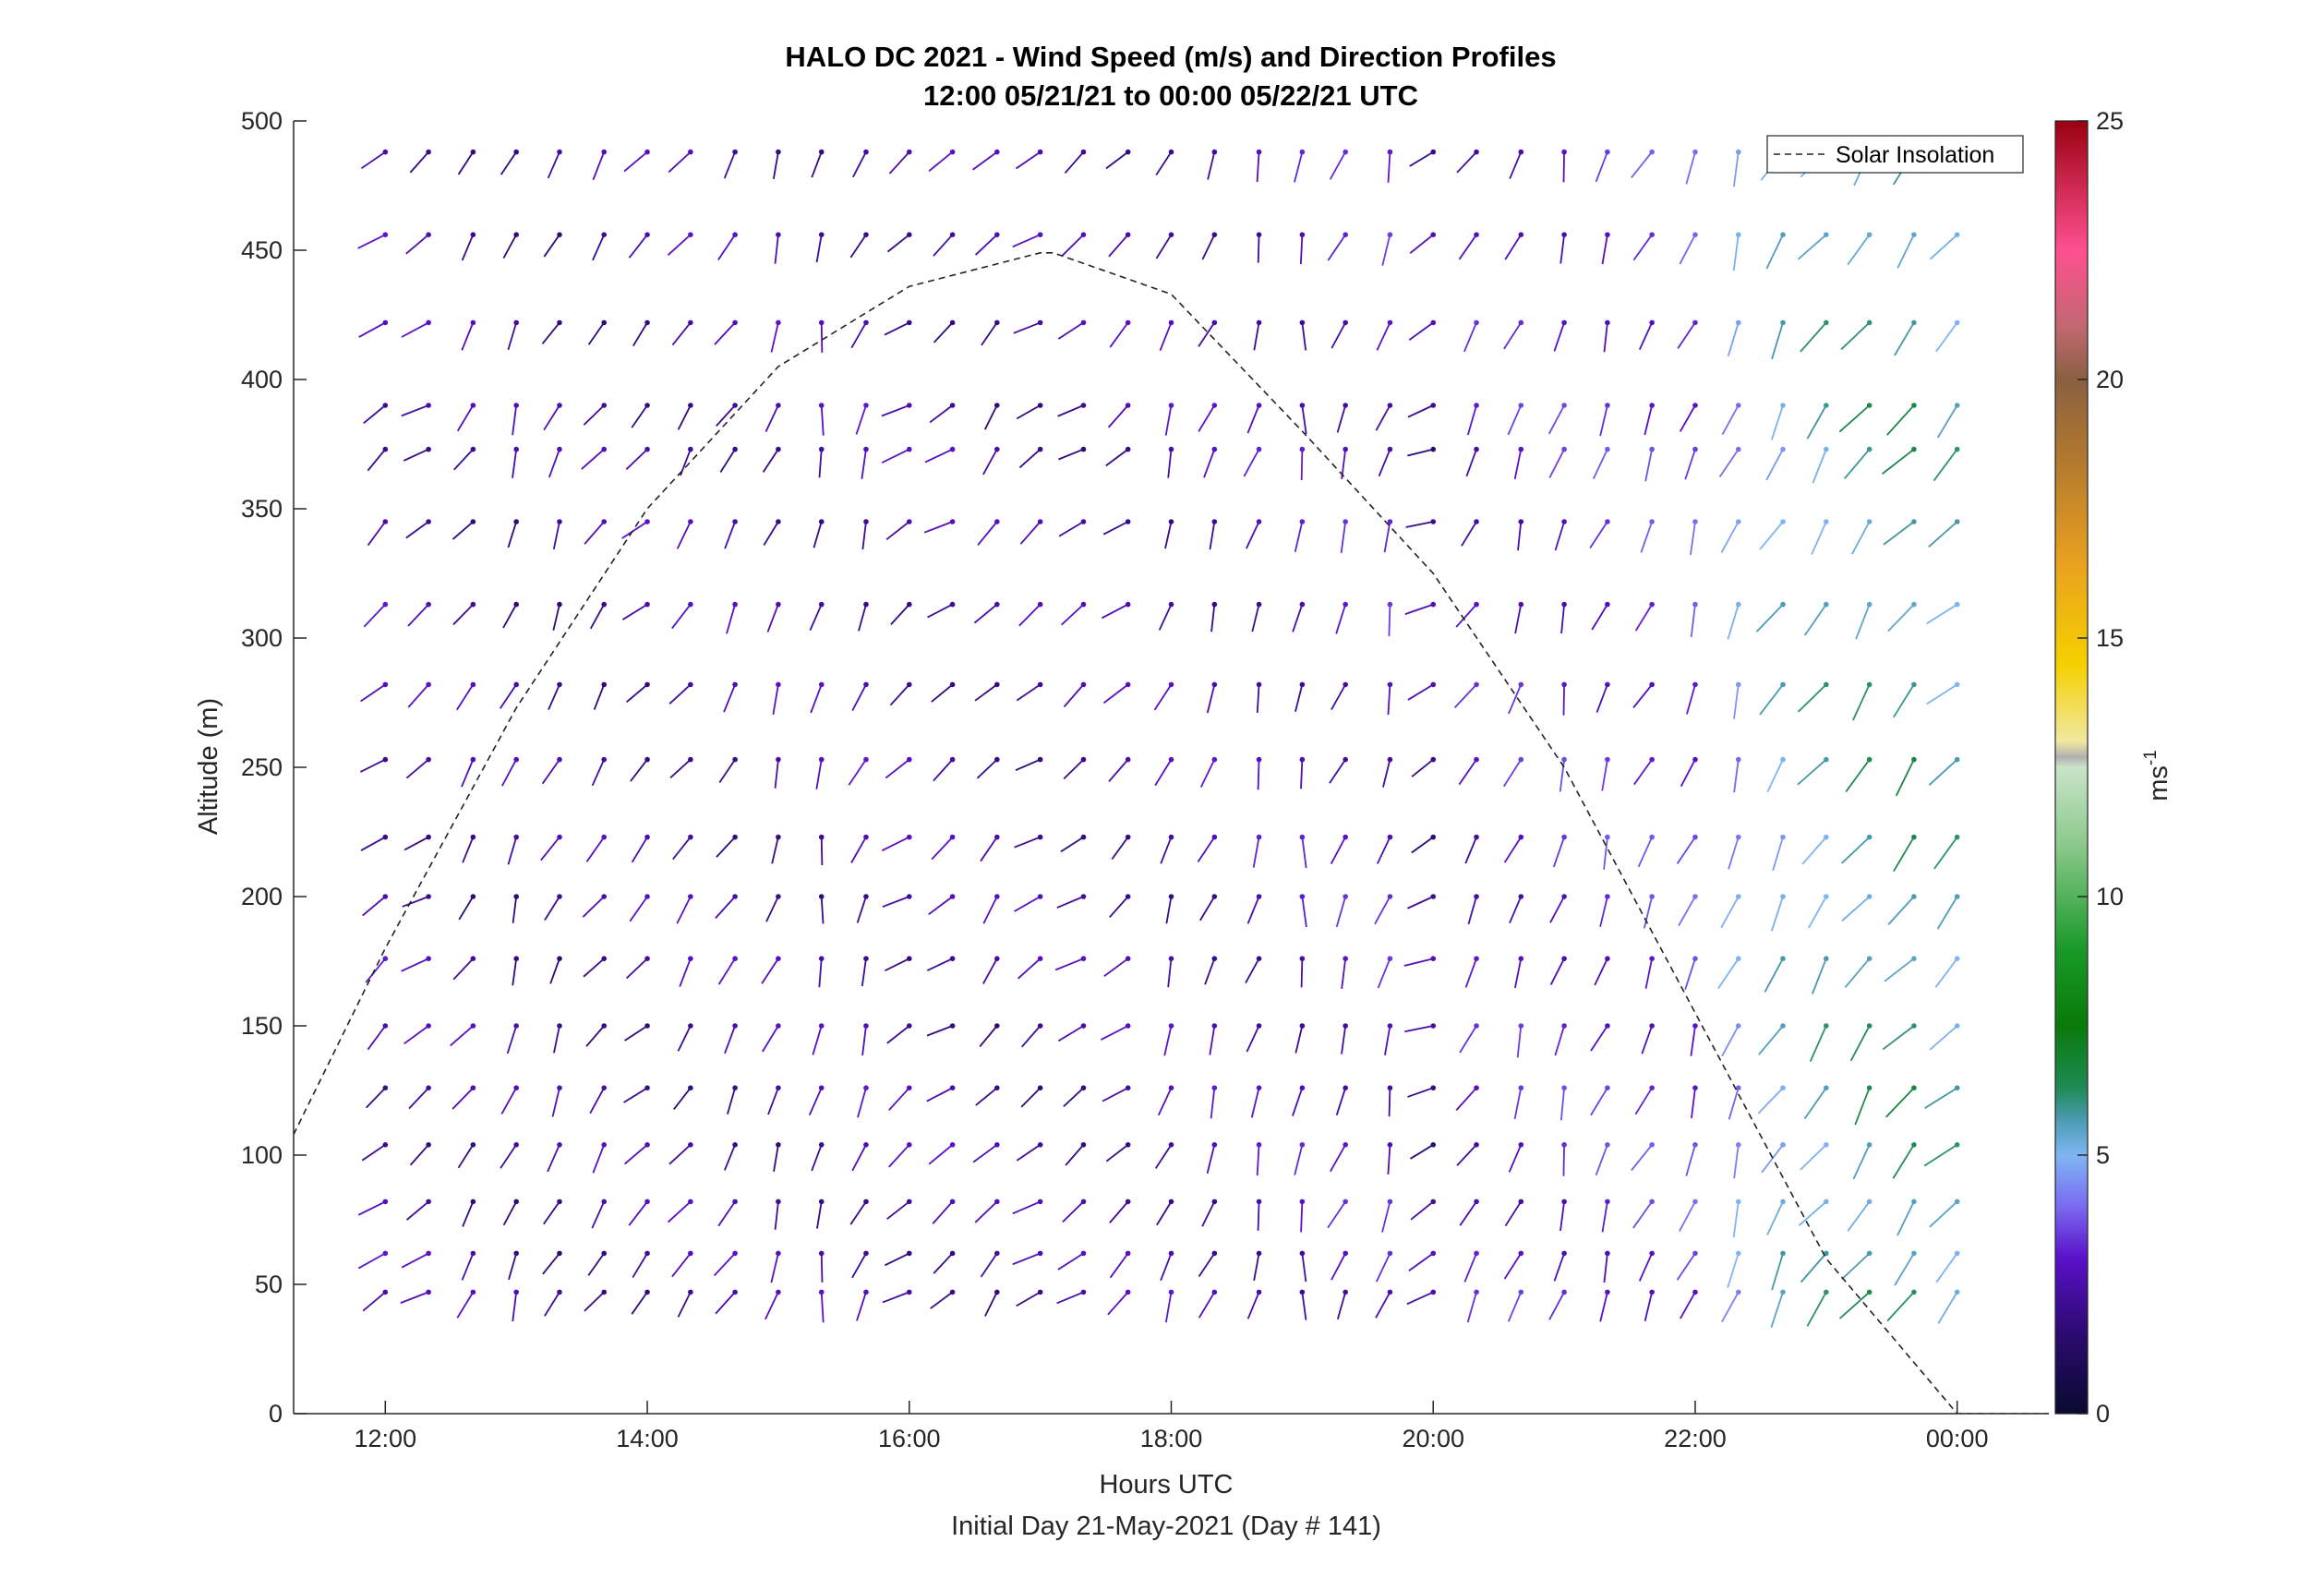 Image resolution: width=2324 pixels, height=1578 pixels. What do you see at coordinates (262, 1155) in the screenshot?
I see `y-tick-label: 100` at bounding box center [262, 1155].